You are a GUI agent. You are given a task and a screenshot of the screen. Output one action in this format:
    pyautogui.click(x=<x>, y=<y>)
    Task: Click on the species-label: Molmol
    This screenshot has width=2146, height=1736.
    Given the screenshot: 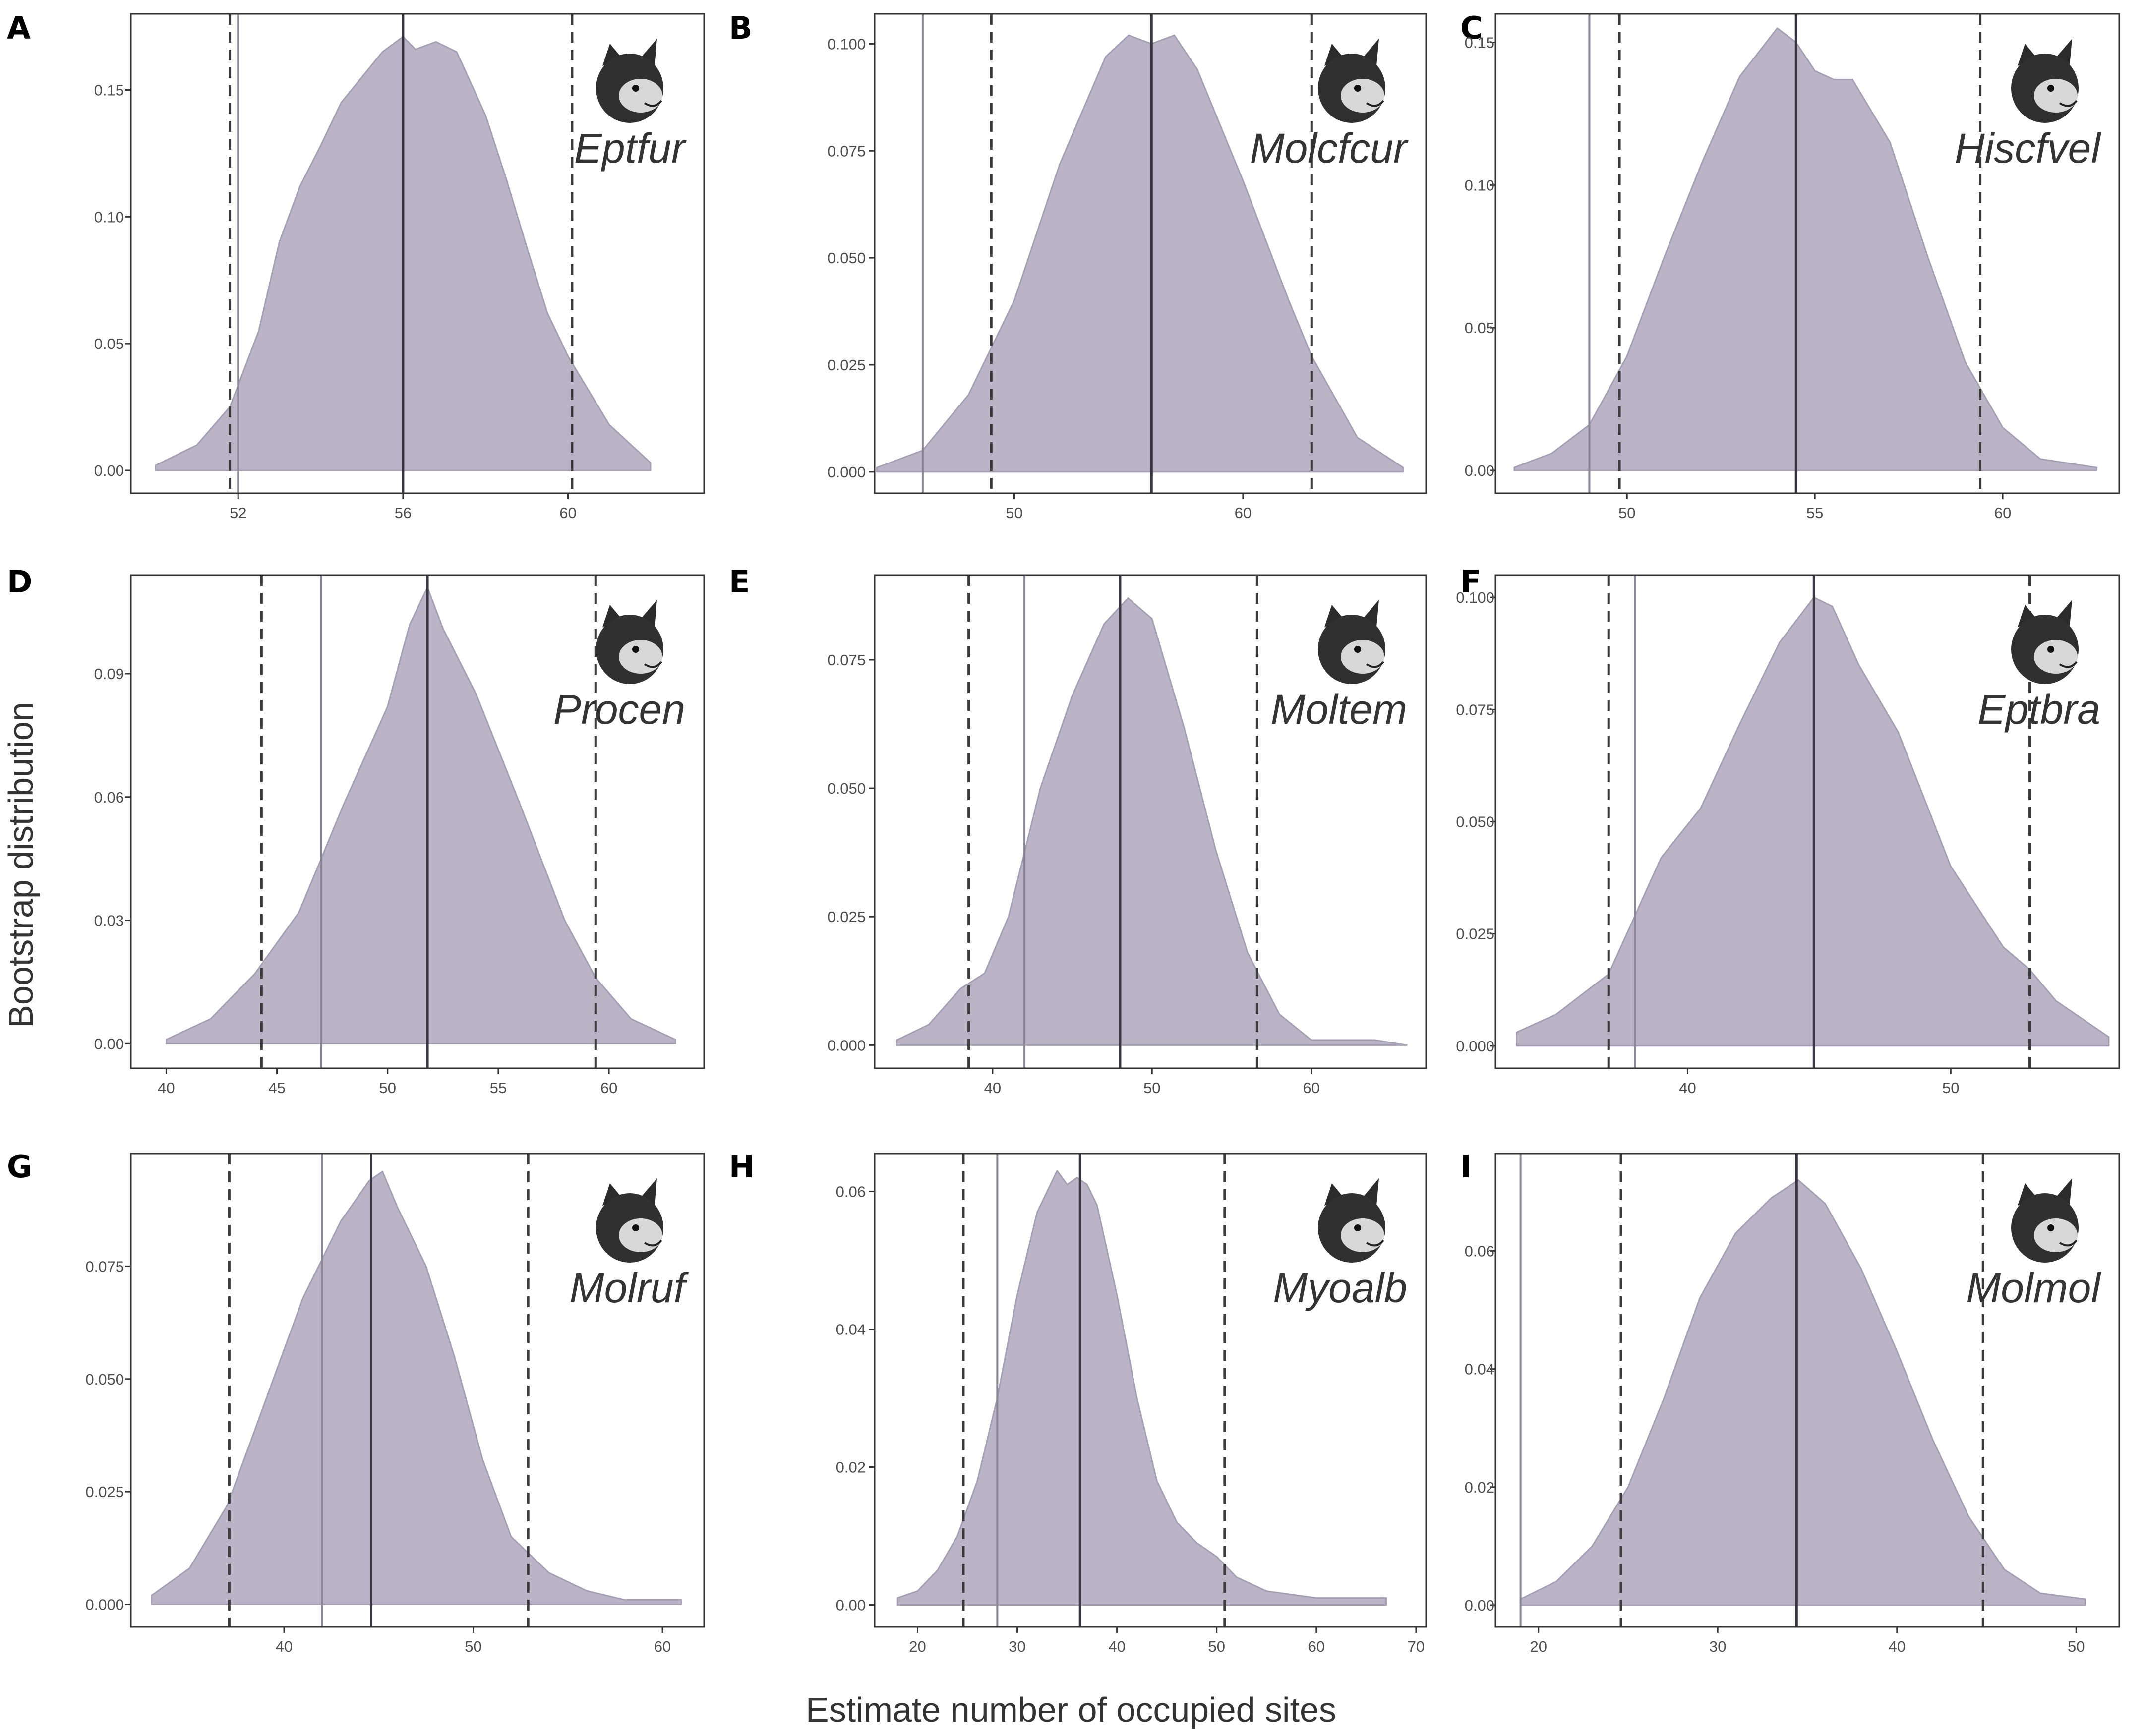 What is the action you would take?
    pyautogui.click(x=2034, y=1288)
    